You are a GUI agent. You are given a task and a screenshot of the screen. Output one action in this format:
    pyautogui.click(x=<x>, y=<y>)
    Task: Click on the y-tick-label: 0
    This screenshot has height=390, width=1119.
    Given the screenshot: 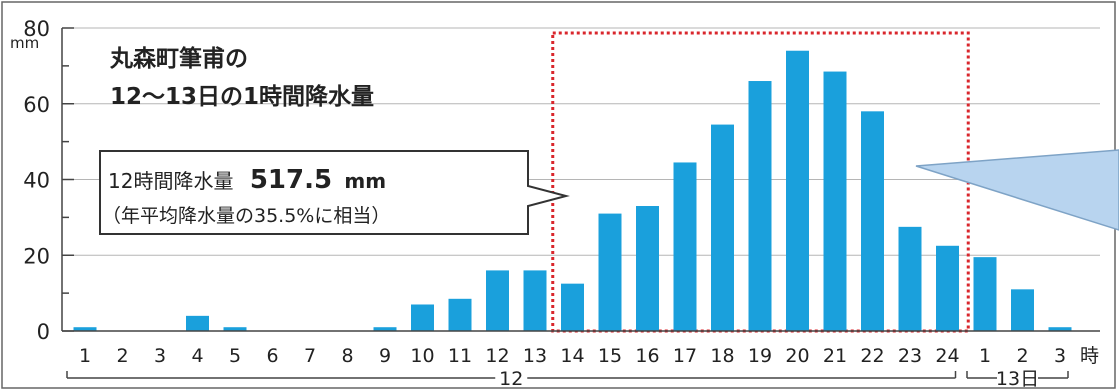 What is the action you would take?
    pyautogui.click(x=43, y=332)
    